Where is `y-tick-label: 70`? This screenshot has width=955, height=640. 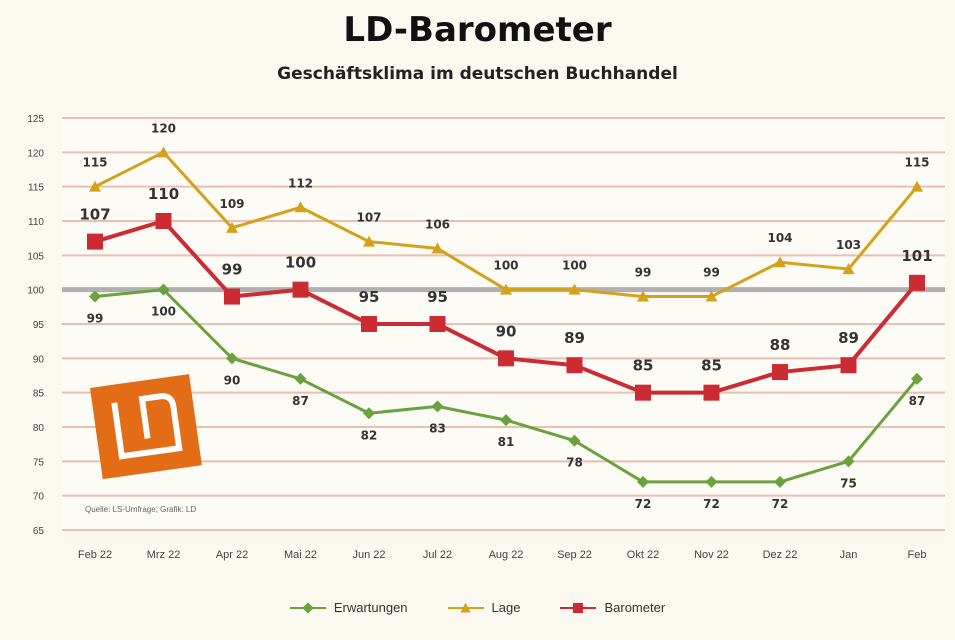 y-tick-label: 70 is located at coordinates (39, 497).